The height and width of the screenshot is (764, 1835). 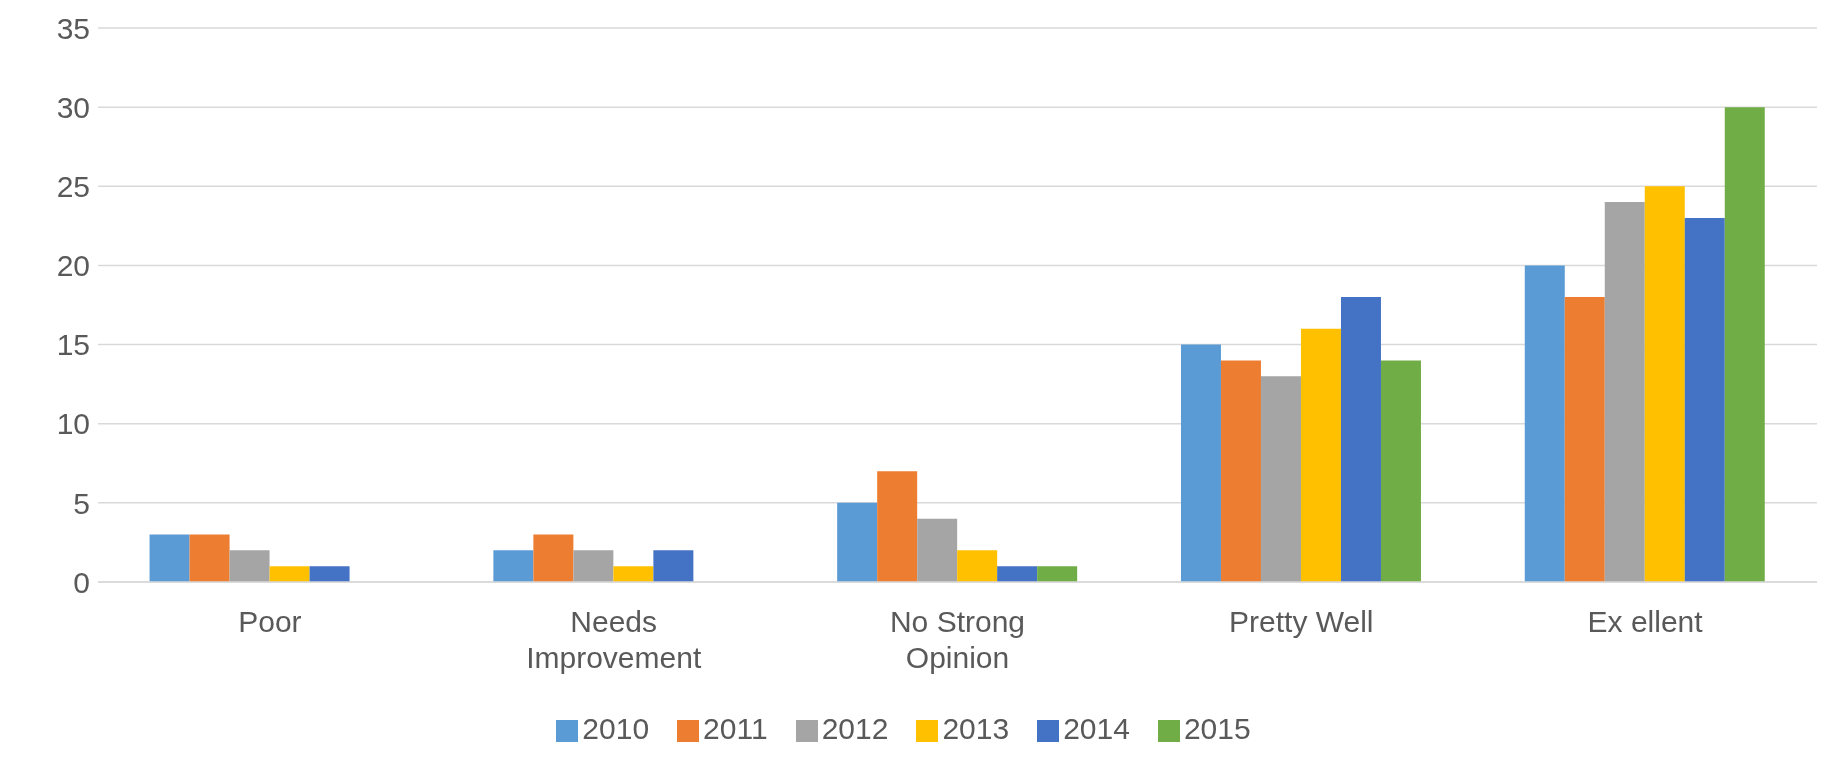 What do you see at coordinates (976, 728) in the screenshot?
I see `legend-label: 2013` at bounding box center [976, 728].